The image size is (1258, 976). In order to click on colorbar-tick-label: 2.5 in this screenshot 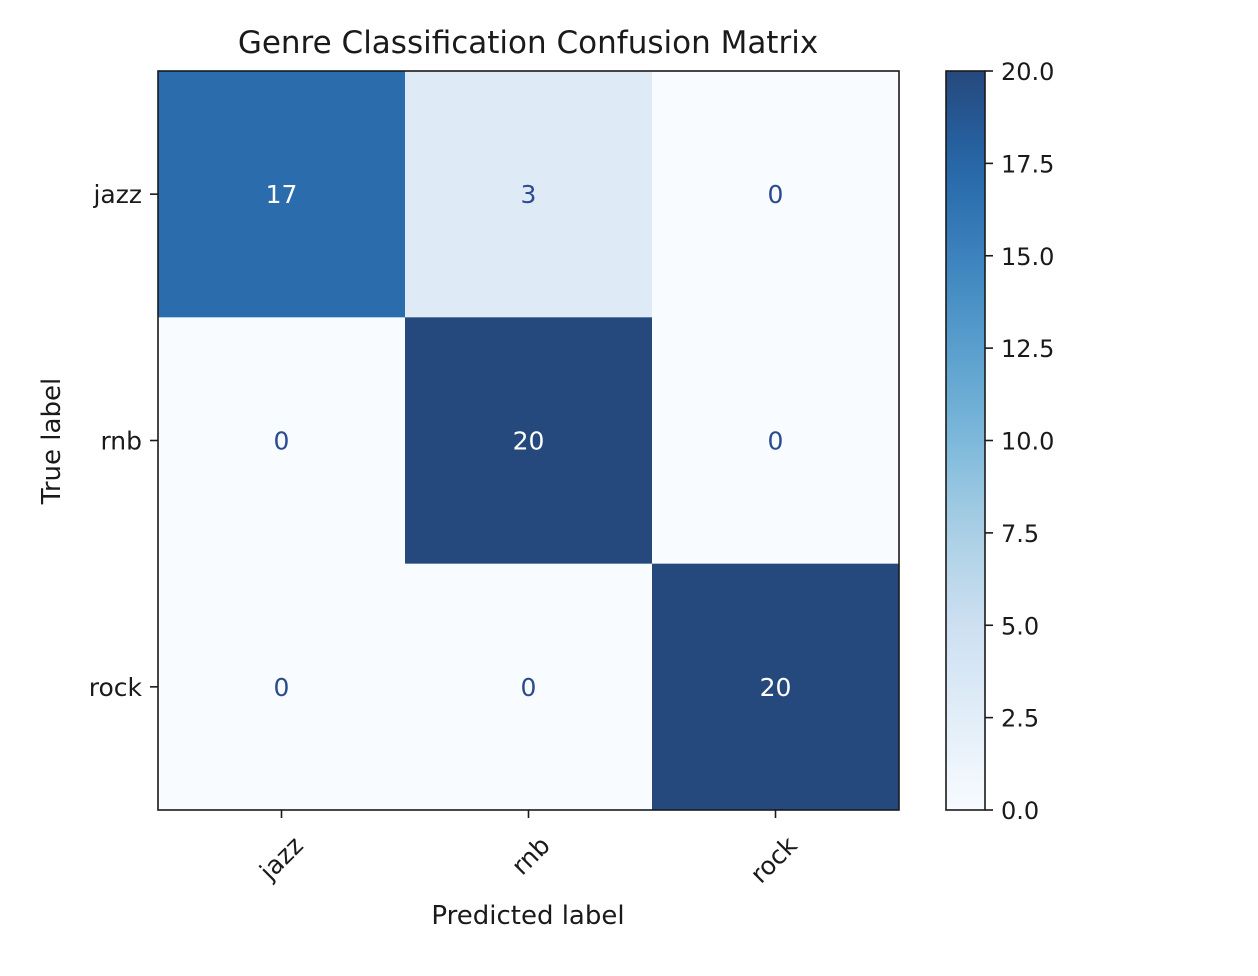, I will do `click(1020, 719)`.